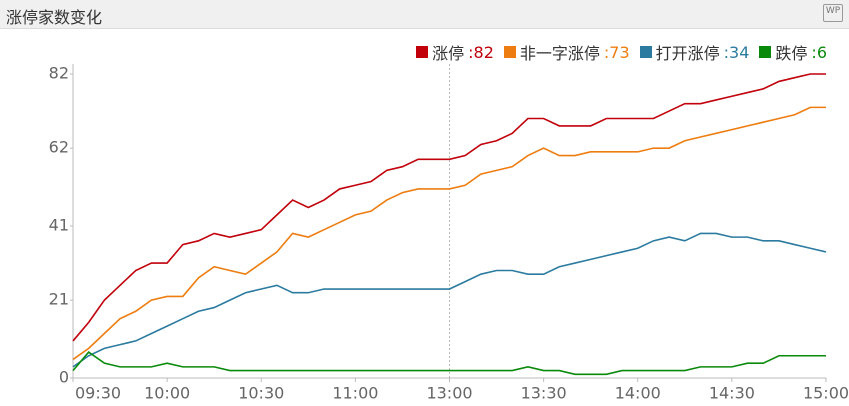 The height and width of the screenshot is (406, 849). What do you see at coordinates (167, 393) in the screenshot?
I see `x-tick-label: 10:00` at bounding box center [167, 393].